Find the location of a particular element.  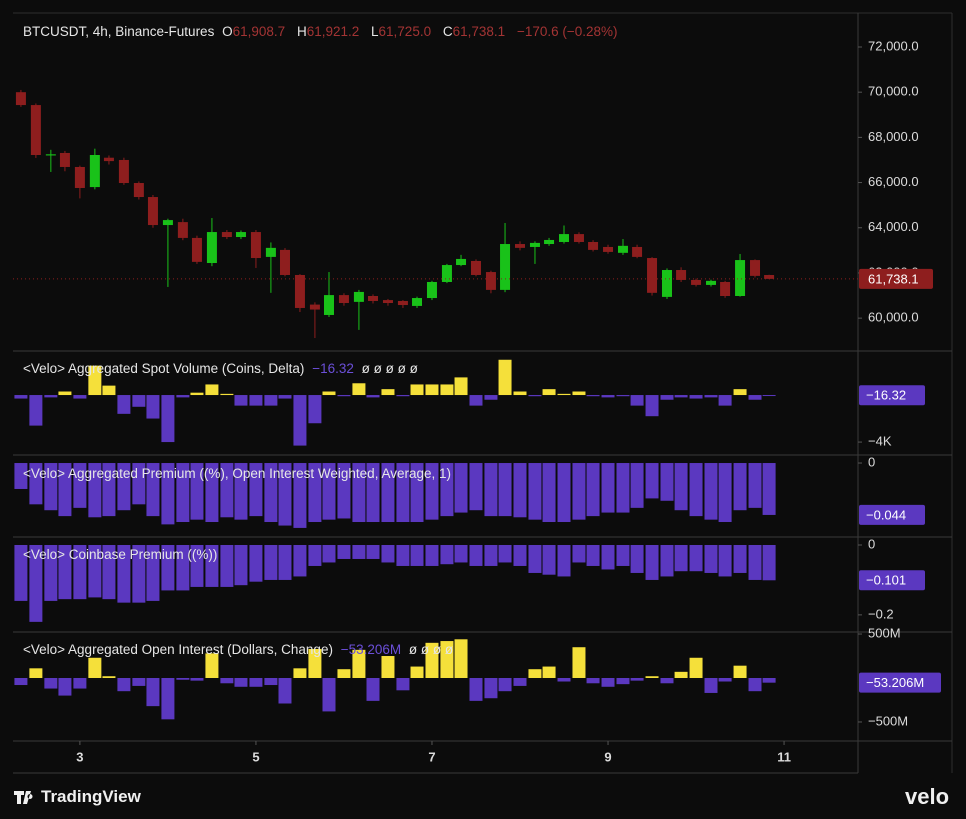

y-tick-label: 60,000.0 is located at coordinates (893, 317).